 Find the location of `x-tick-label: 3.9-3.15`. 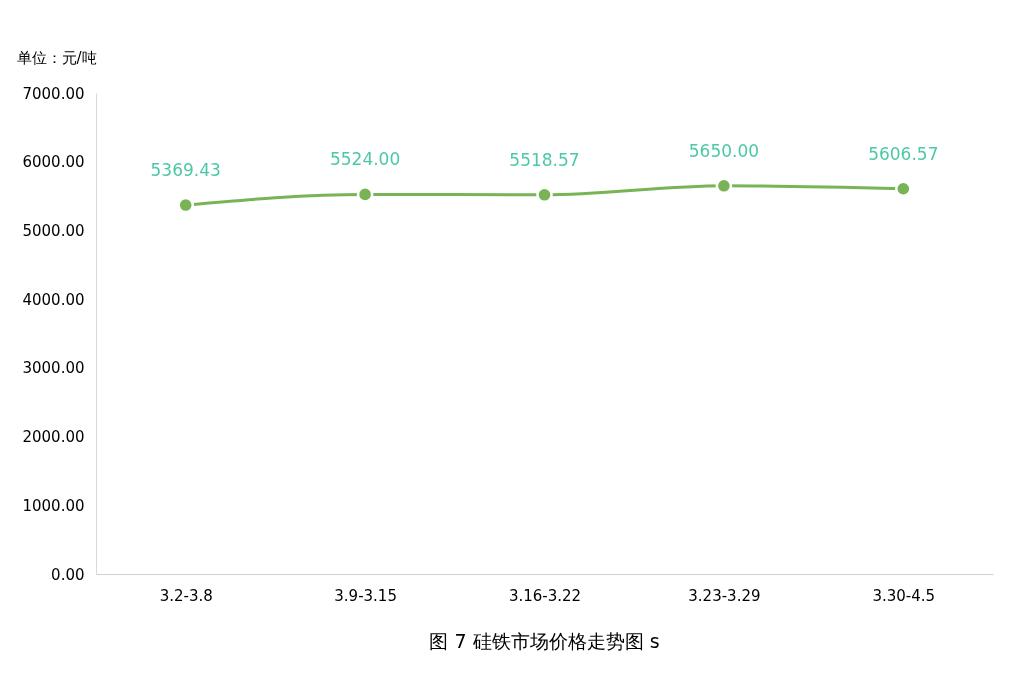

x-tick-label: 3.9-3.15 is located at coordinates (365, 595).